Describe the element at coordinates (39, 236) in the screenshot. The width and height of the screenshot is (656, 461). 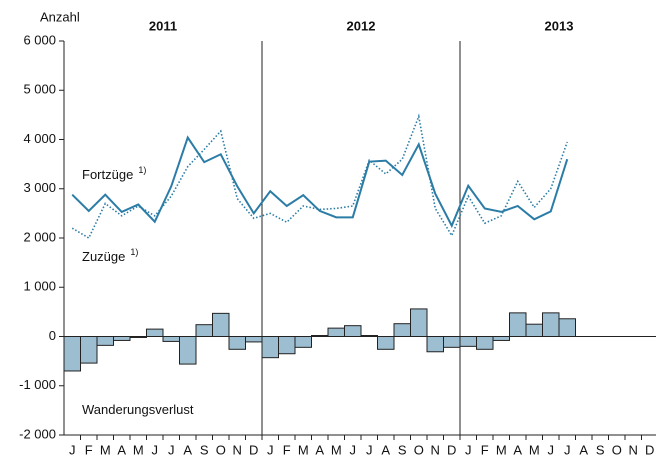
I see `y-tick-label: 2 000` at that location.